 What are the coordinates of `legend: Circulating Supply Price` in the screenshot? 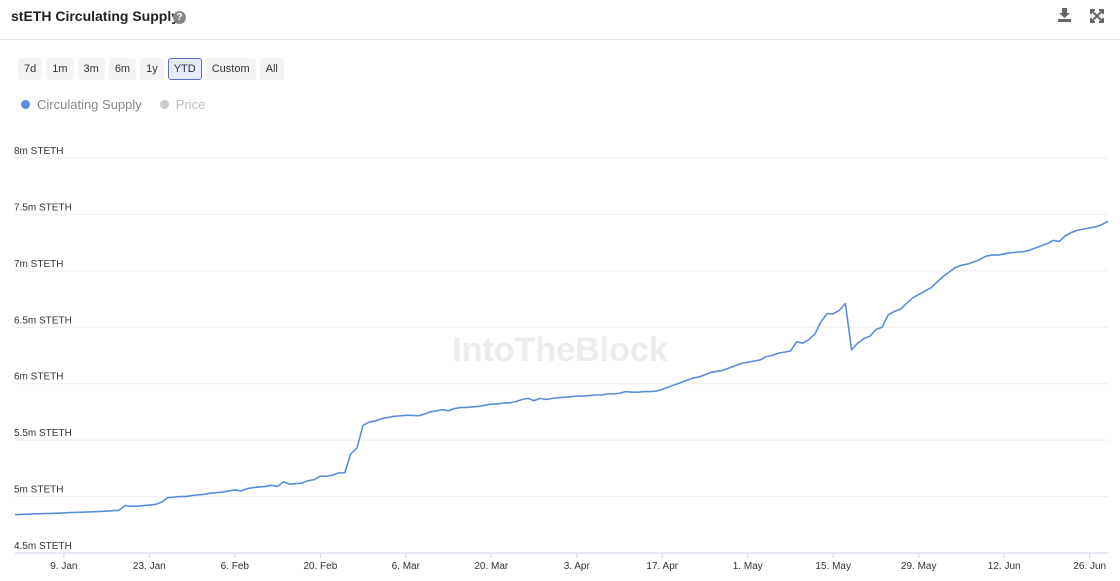 It's located at (113, 104).